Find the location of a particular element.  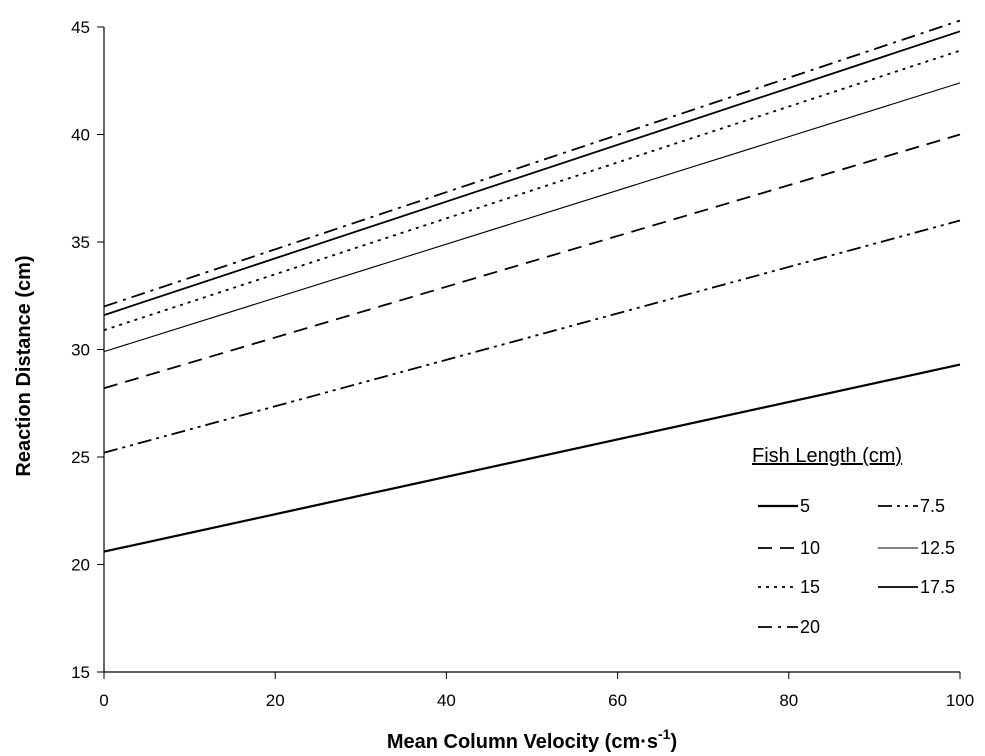

legend-label: 5 is located at coordinates (805, 506).